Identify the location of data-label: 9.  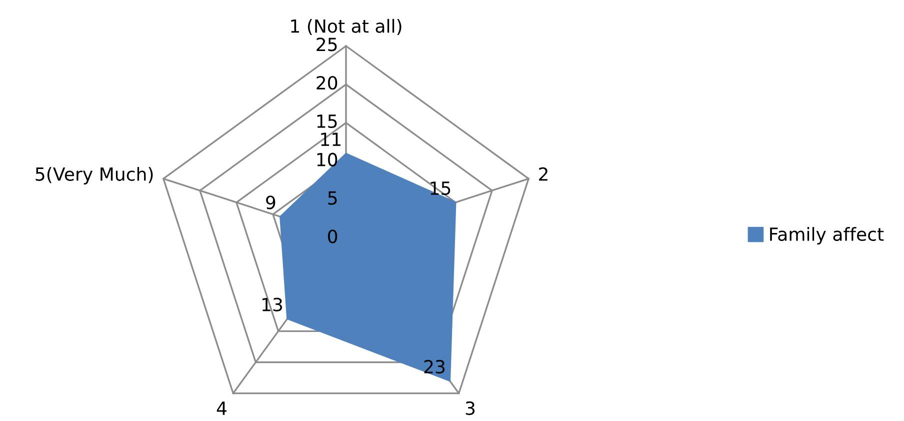
(271, 203).